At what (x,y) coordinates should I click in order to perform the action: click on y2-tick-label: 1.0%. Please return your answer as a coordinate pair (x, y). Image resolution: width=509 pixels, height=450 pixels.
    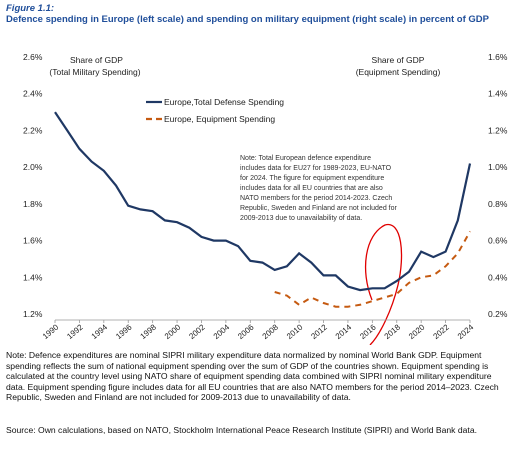
    Looking at the image, I should click on (498, 167).